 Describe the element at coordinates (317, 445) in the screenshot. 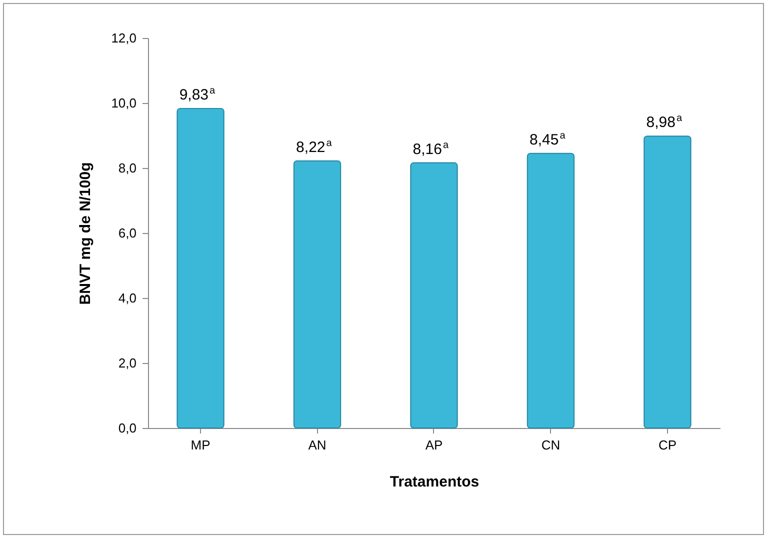

I see `x-tick-label: AN` at that location.